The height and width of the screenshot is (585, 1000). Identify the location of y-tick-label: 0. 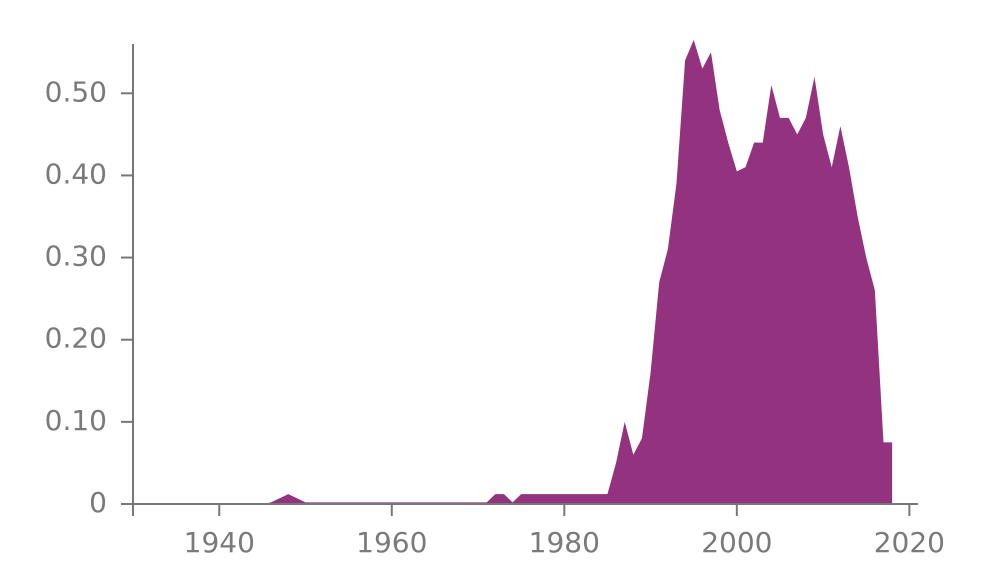
(98, 502).